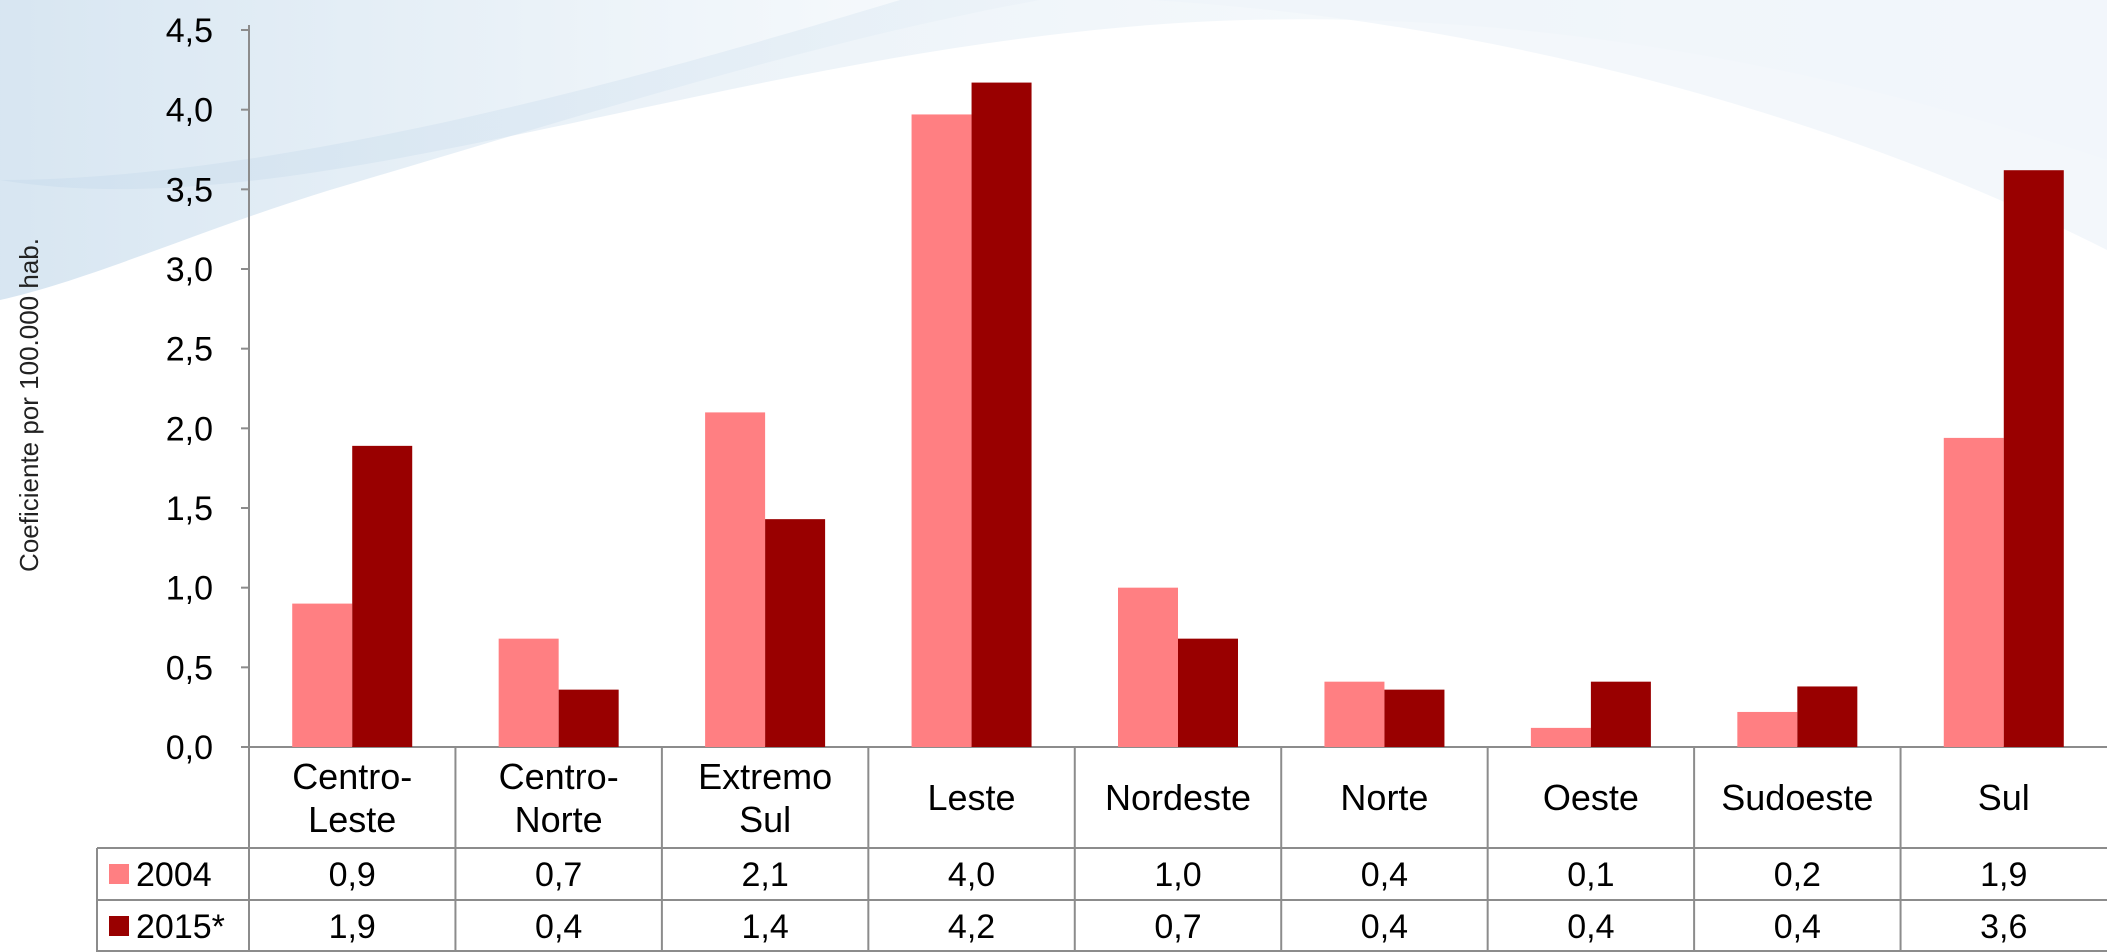 The image size is (2107, 952). Describe the element at coordinates (1591, 797) in the screenshot. I see `x-tick-label: Oeste` at that location.